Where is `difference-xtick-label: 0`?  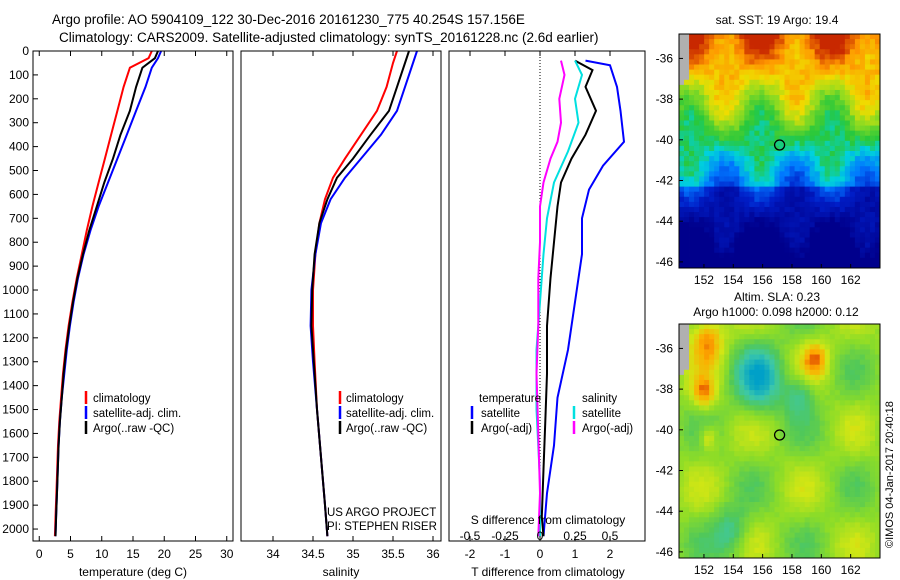 difference-xtick-label: 0 is located at coordinates (540, 554).